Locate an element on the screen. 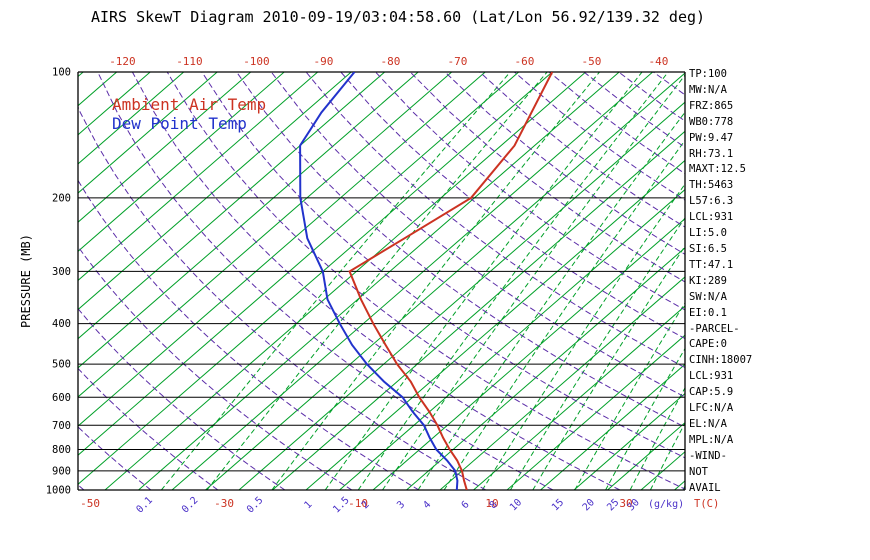 Image resolution: width=870 pixels, height=560 pixels. stats-line: CAPE:0 is located at coordinates (708, 344).